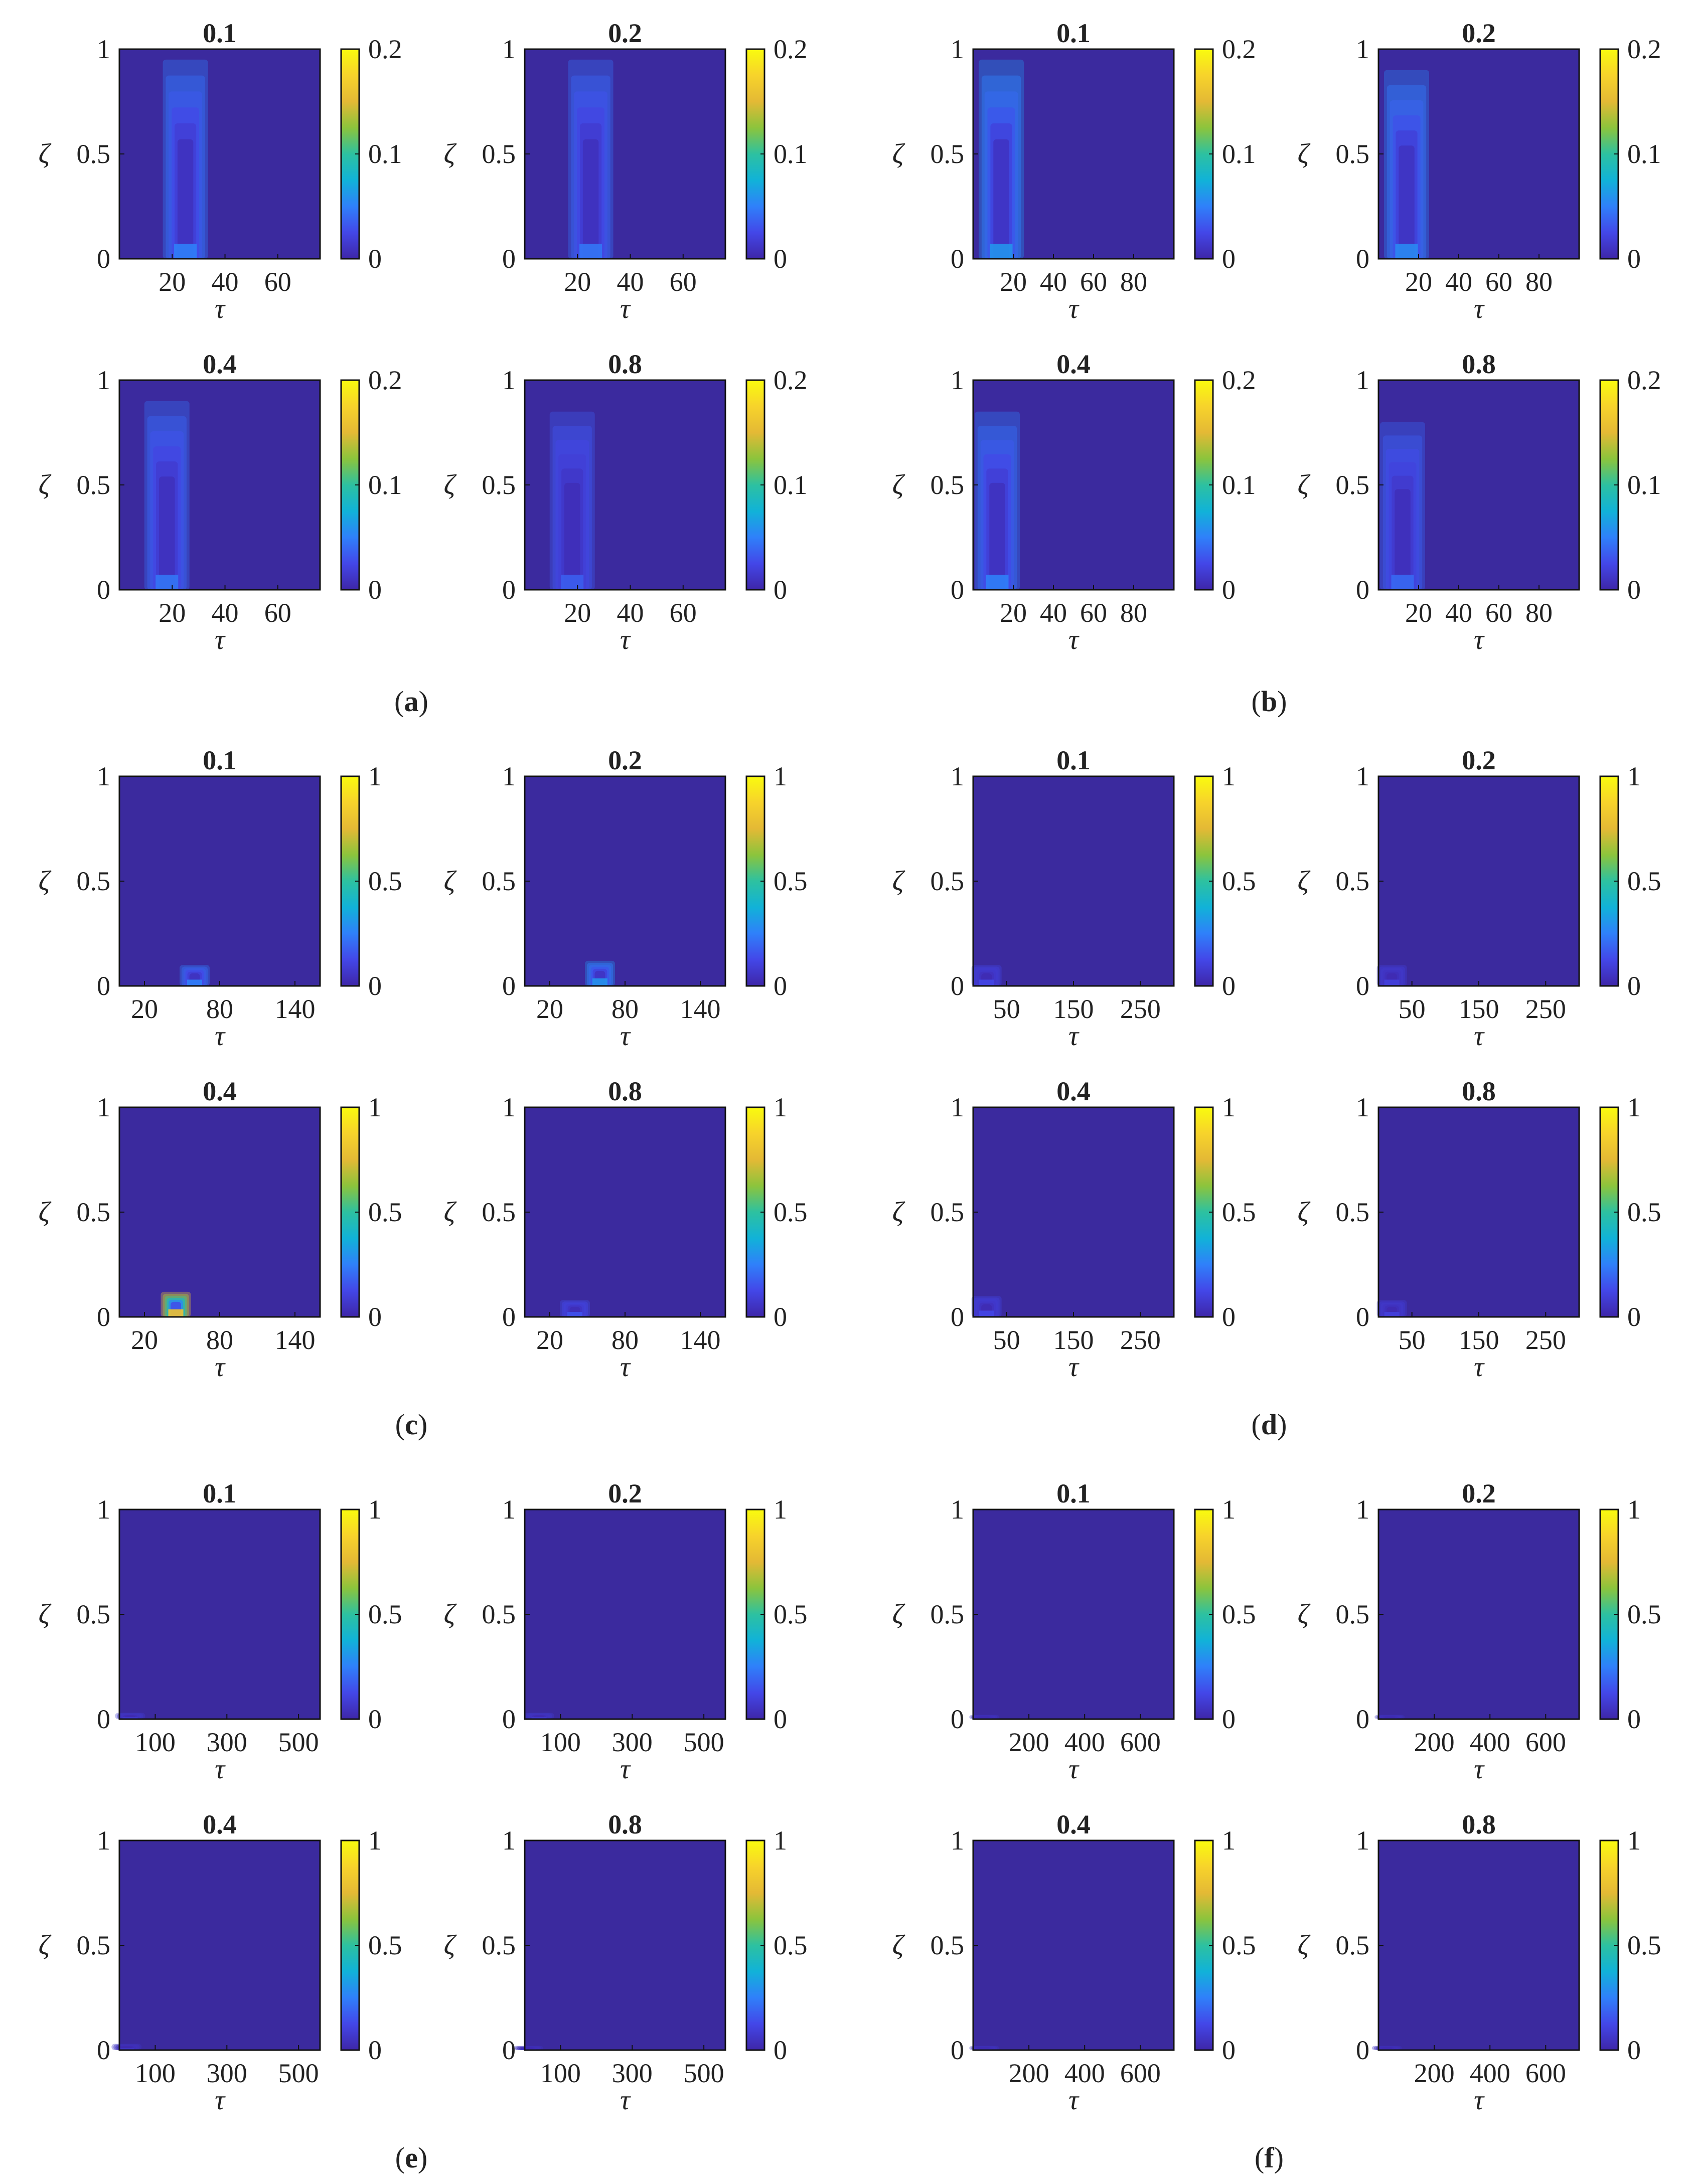  I want to click on subplot-d-0.8: 0.8 0 0.5 1 ζ 50 150 250 τ 0 0.5 1, so click(1479, 1229).